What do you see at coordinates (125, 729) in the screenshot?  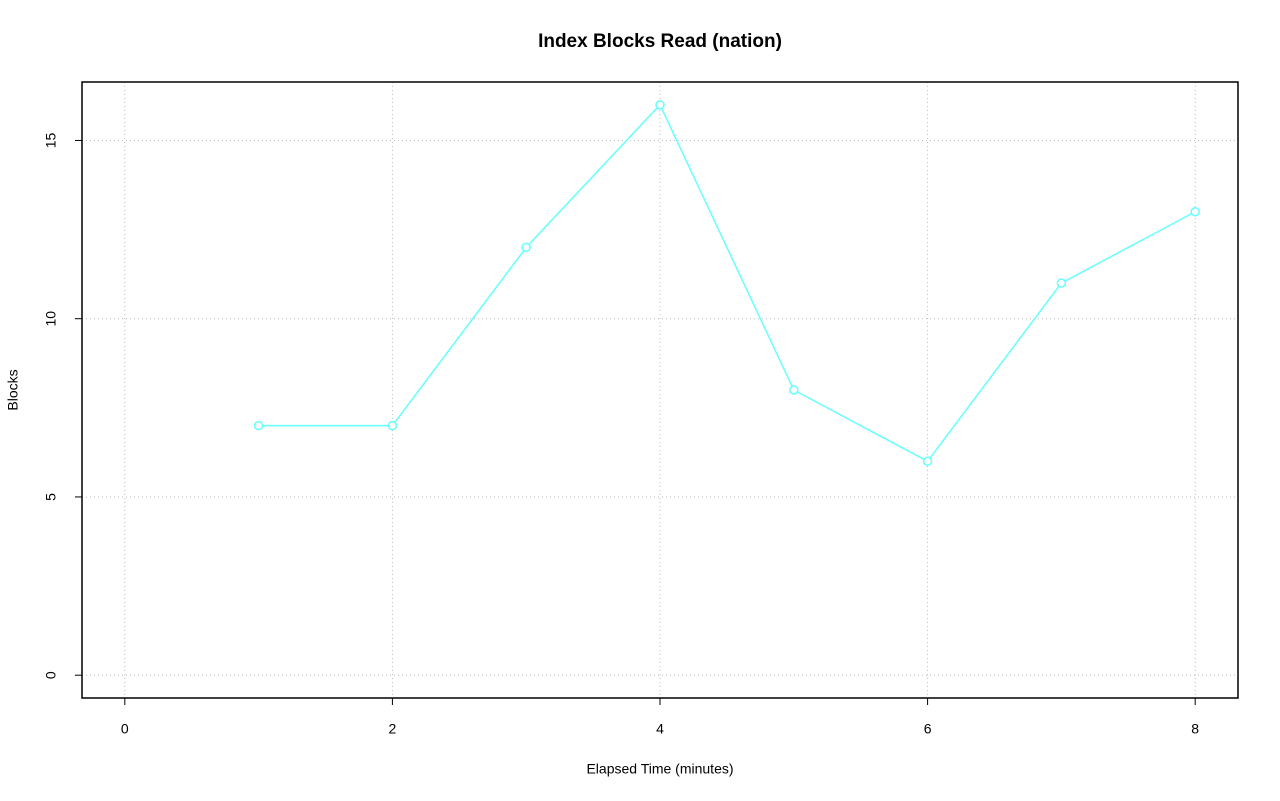 I see `x-tick-label: 0` at bounding box center [125, 729].